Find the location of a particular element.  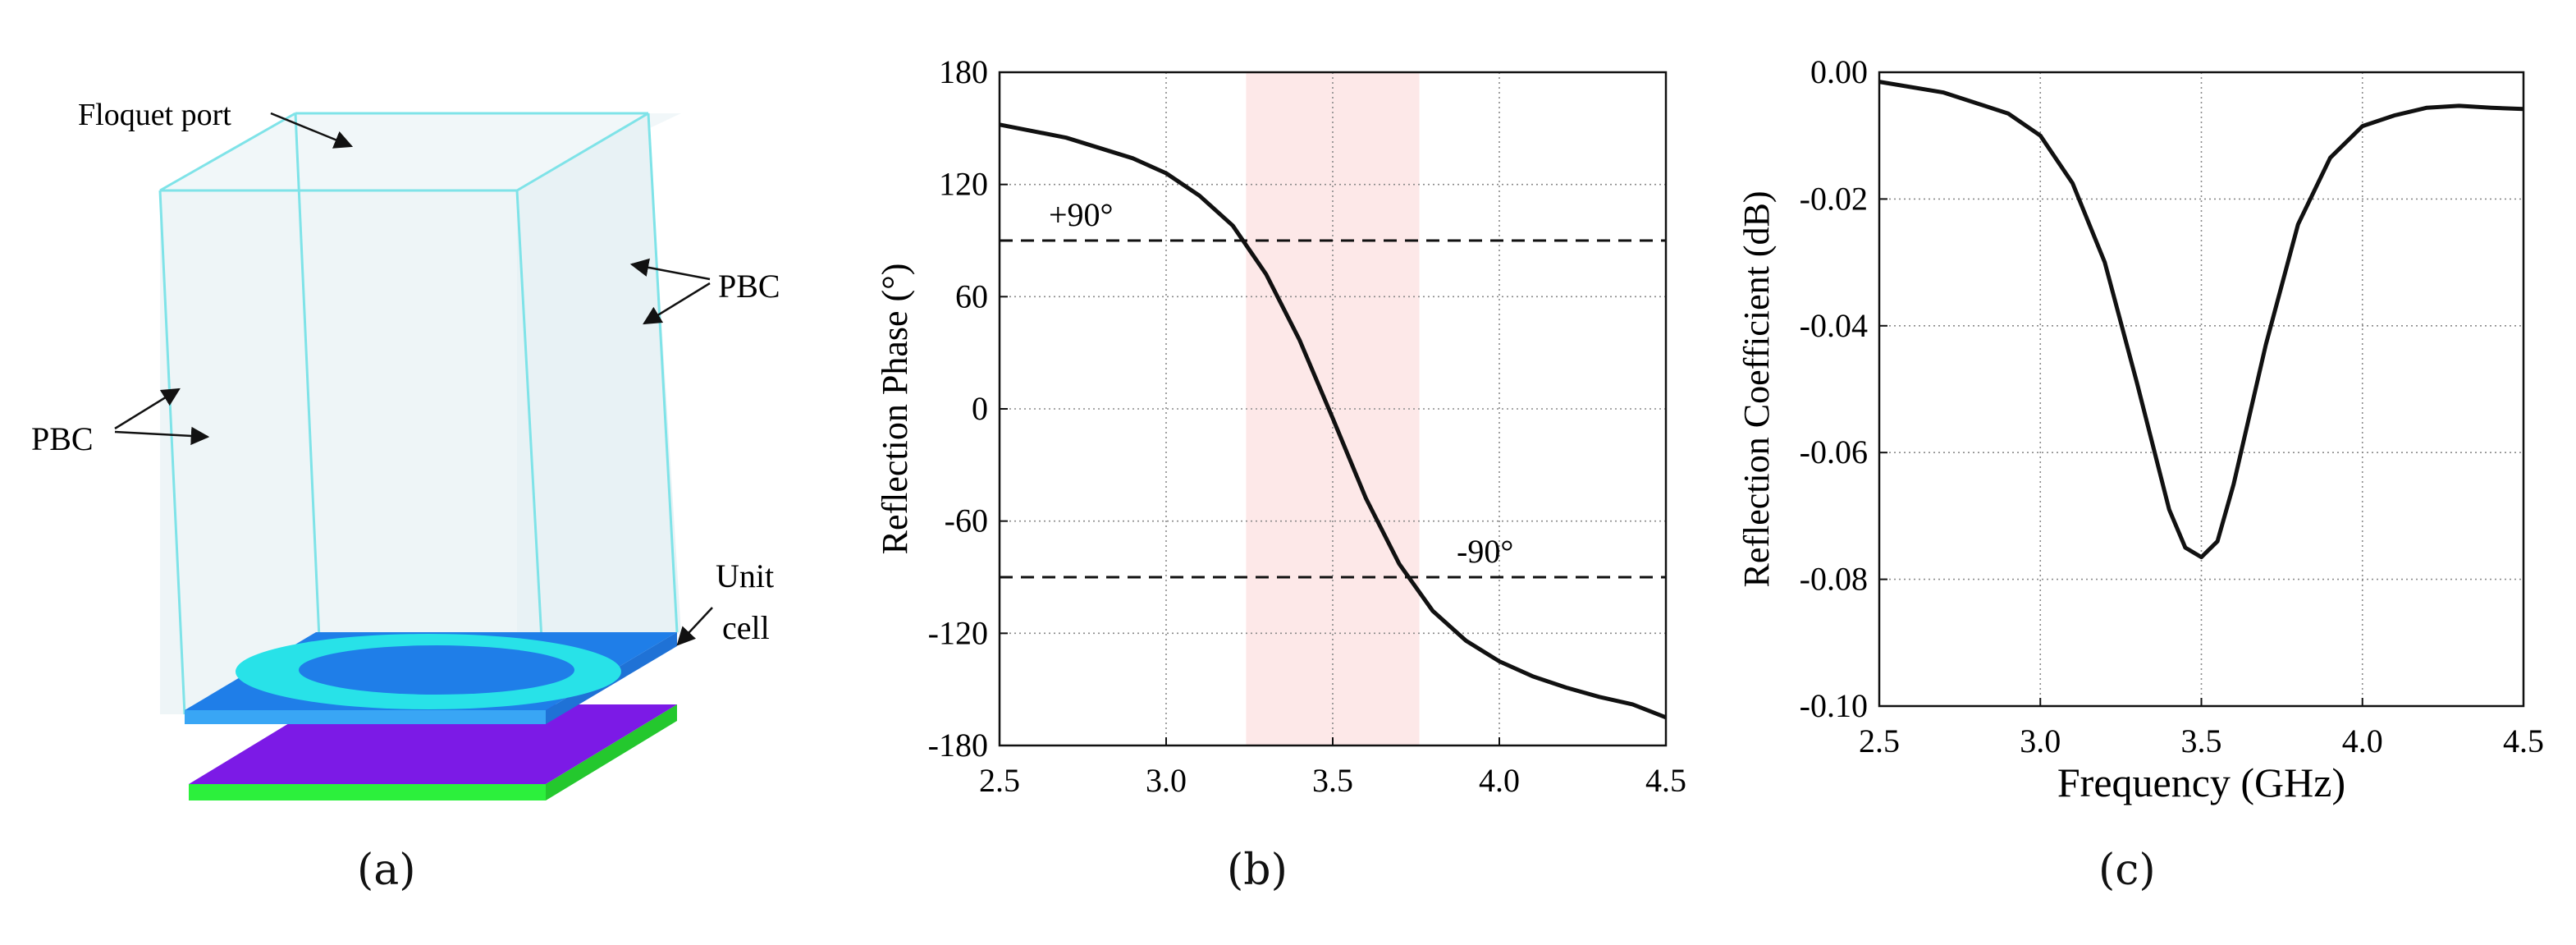

y-tick-label: -0.04 is located at coordinates (1834, 325).